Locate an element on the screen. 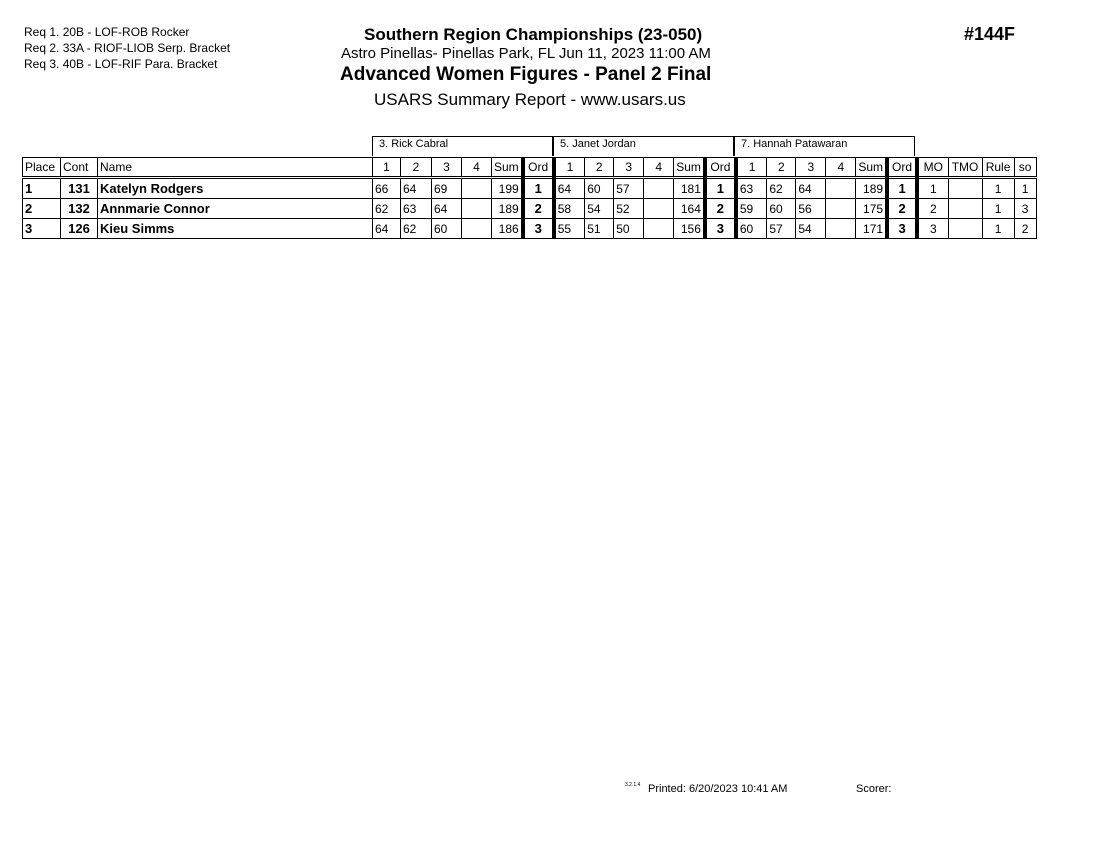 Image resolution: width=1100 pixels, height=850 pixels. requirement-3: Req 3. 40B - LOF-RIF Para. Bracket is located at coordinates (121, 64).